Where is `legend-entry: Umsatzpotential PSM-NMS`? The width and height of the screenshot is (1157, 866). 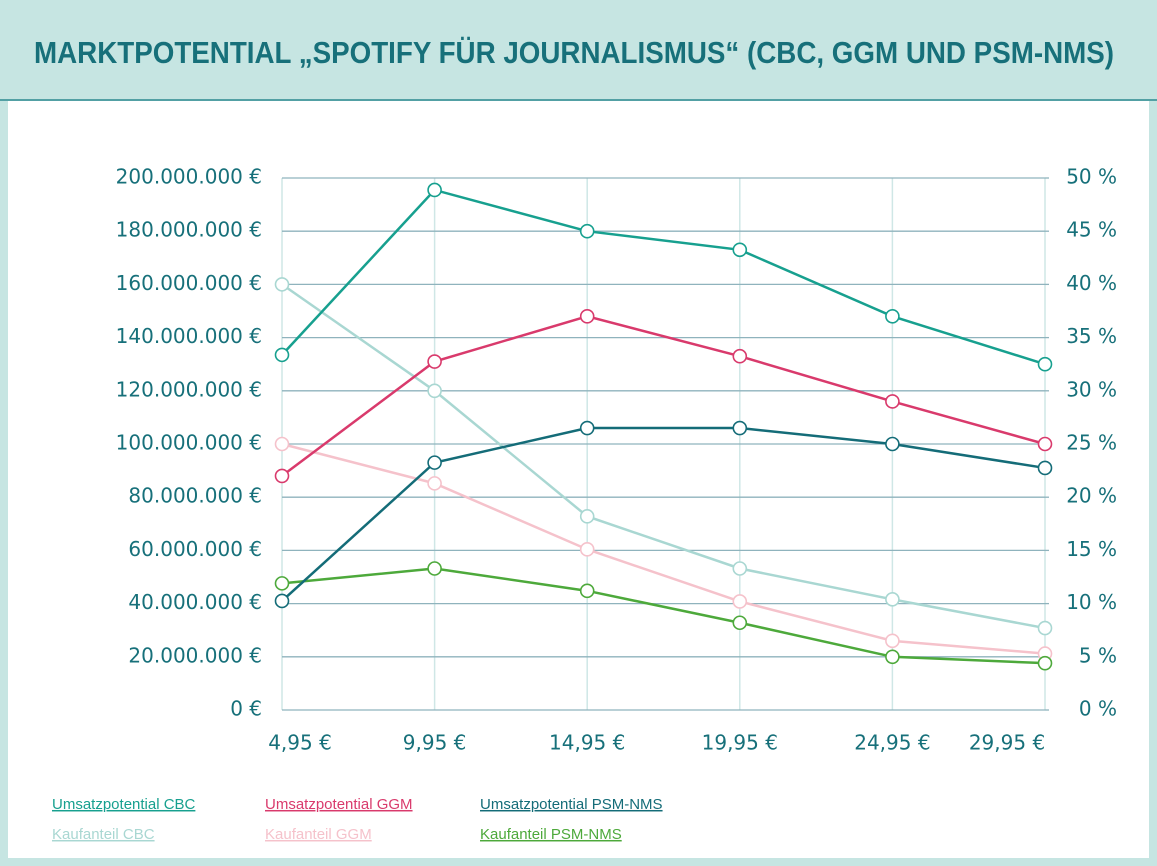 legend-entry: Umsatzpotential PSM-NMS is located at coordinates (571, 804).